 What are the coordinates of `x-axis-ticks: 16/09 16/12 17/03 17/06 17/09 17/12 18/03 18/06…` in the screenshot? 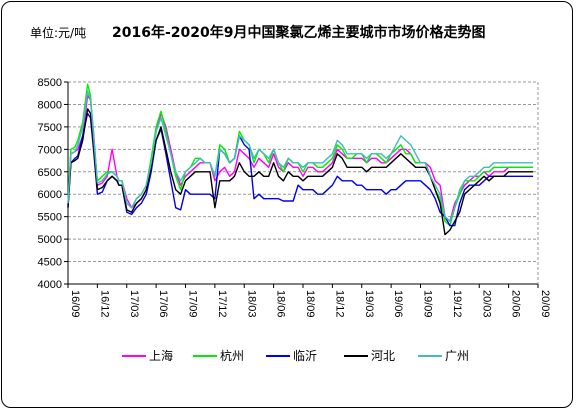 It's located at (309, 301).